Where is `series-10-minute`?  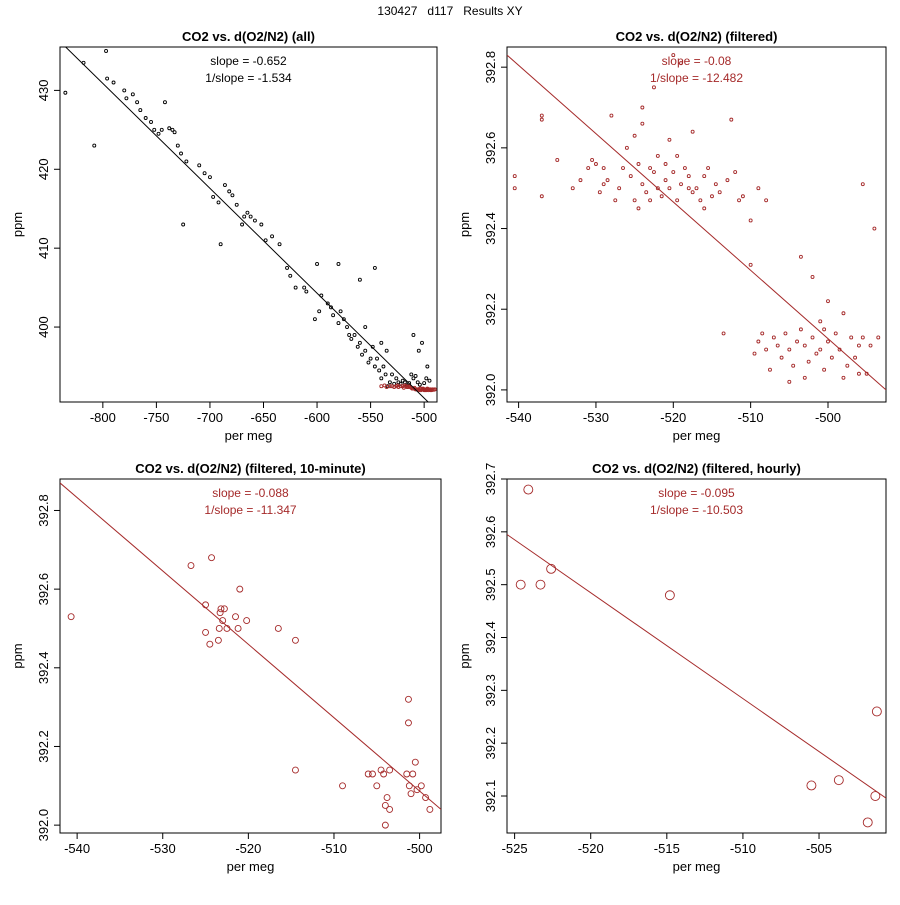 series-10-minute is located at coordinates (250, 691).